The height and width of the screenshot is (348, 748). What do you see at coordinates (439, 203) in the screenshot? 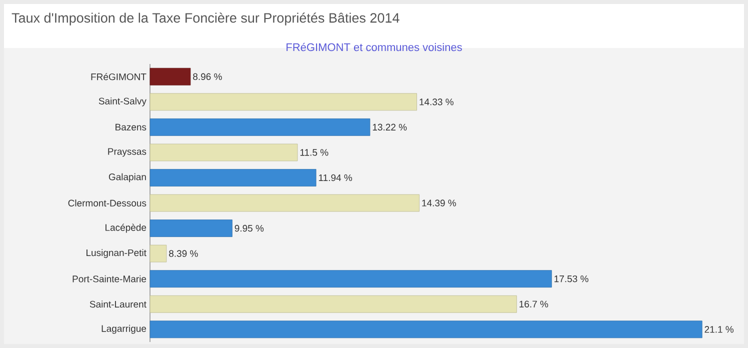
I see `data-label: 14.39 %` at bounding box center [439, 203].